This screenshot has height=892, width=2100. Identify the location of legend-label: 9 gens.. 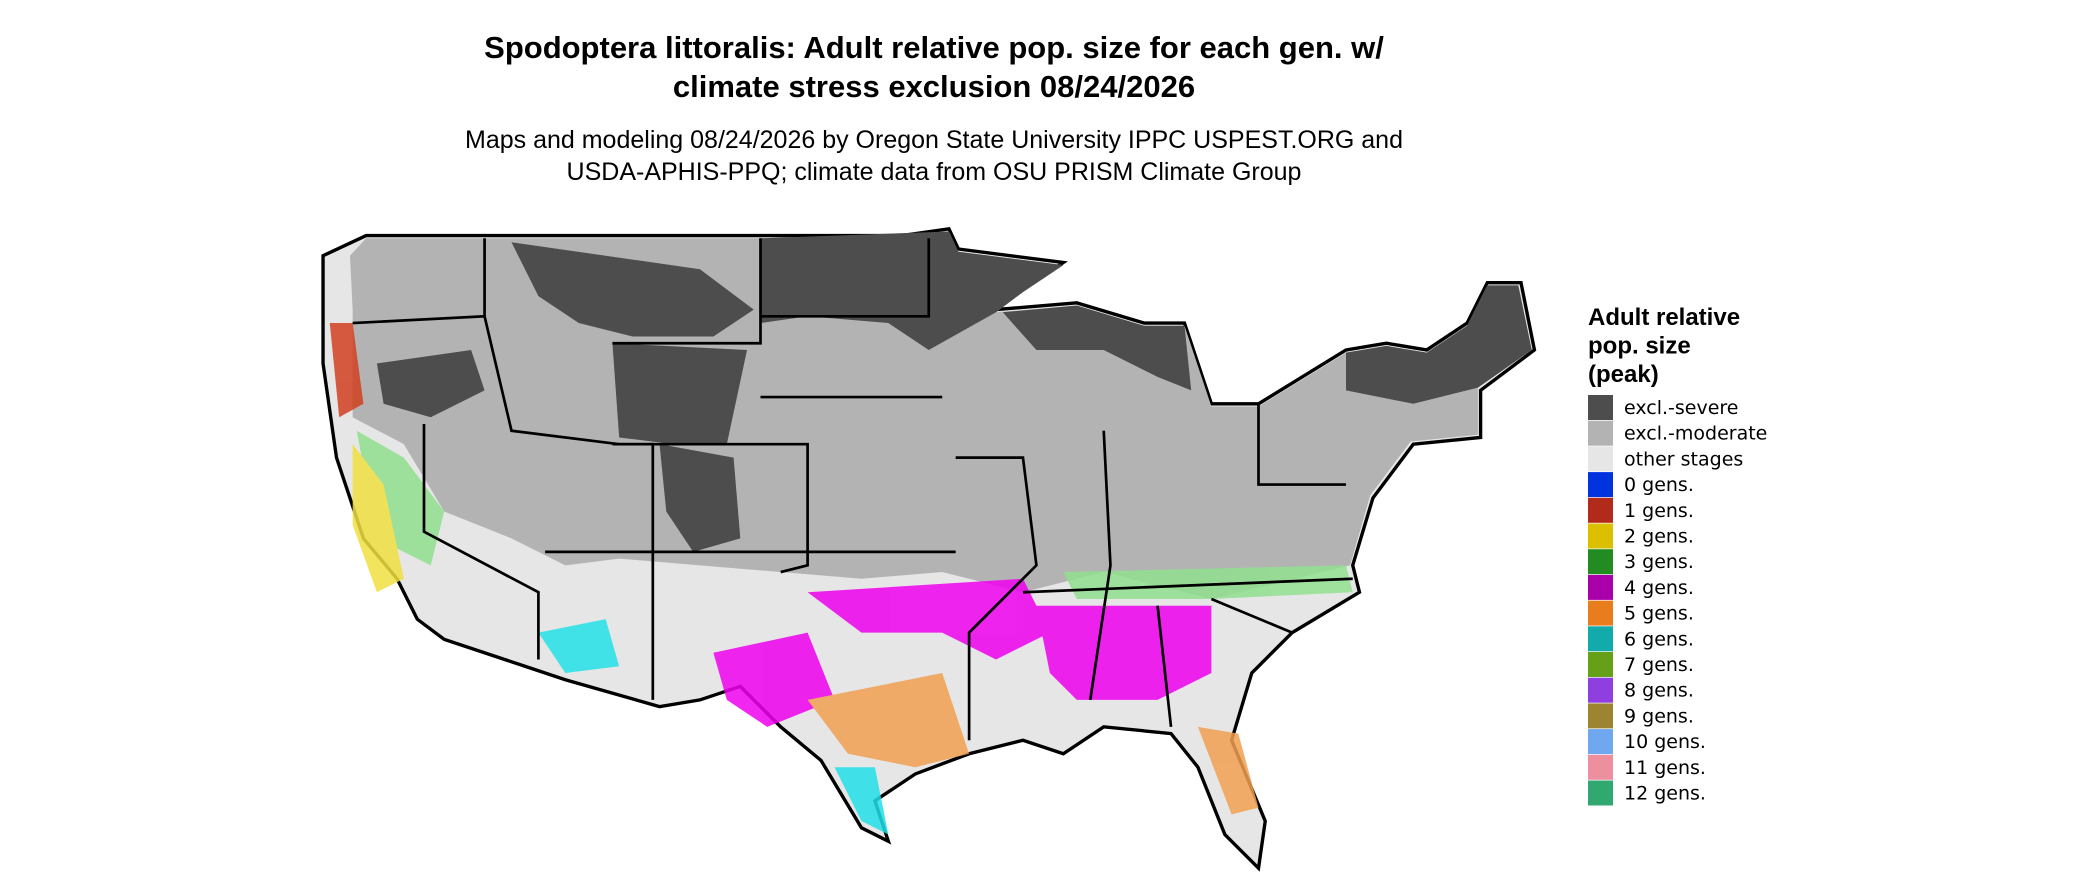
(1659, 716).